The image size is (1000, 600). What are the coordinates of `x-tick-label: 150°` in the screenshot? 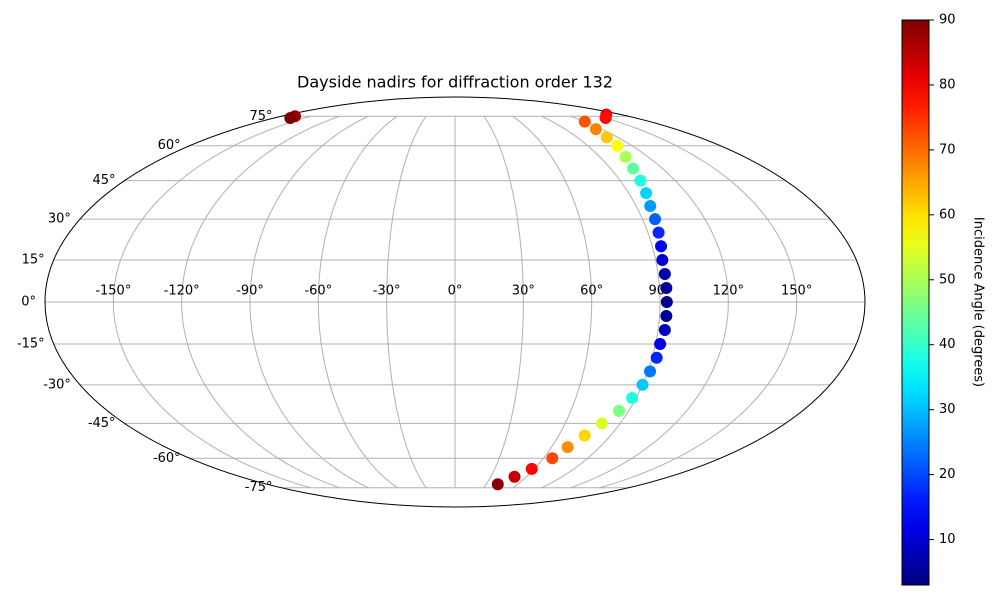 It's located at (796, 291).